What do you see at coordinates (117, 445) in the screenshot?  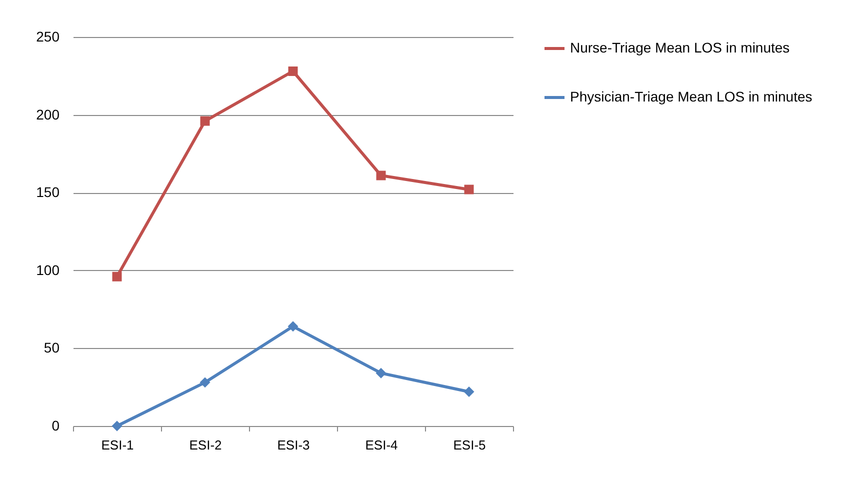 I see `x-tick-label: ESI-1` at bounding box center [117, 445].